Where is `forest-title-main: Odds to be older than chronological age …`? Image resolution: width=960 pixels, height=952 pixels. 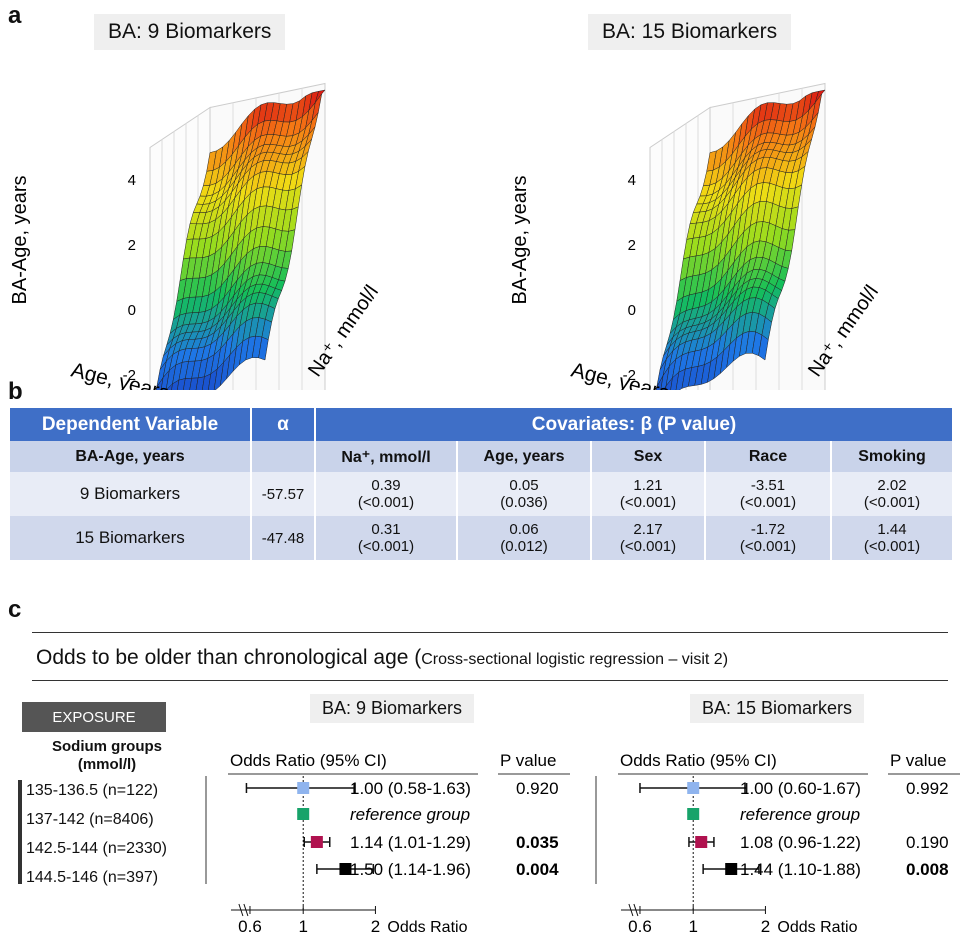
forest-title-main: Odds to be older than chronological age … is located at coordinates (229, 657).